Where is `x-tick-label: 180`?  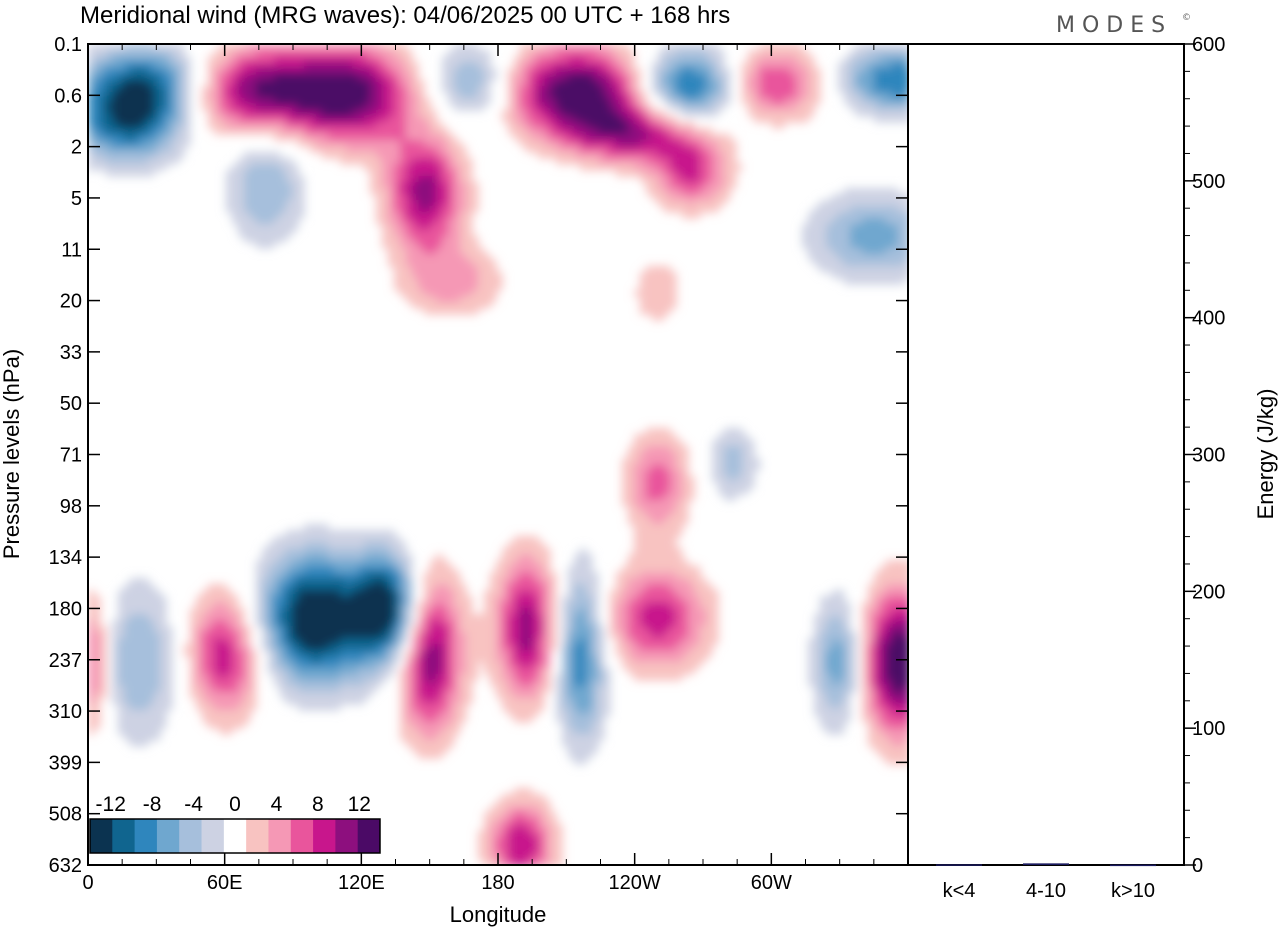 x-tick-label: 180 is located at coordinates (497, 883).